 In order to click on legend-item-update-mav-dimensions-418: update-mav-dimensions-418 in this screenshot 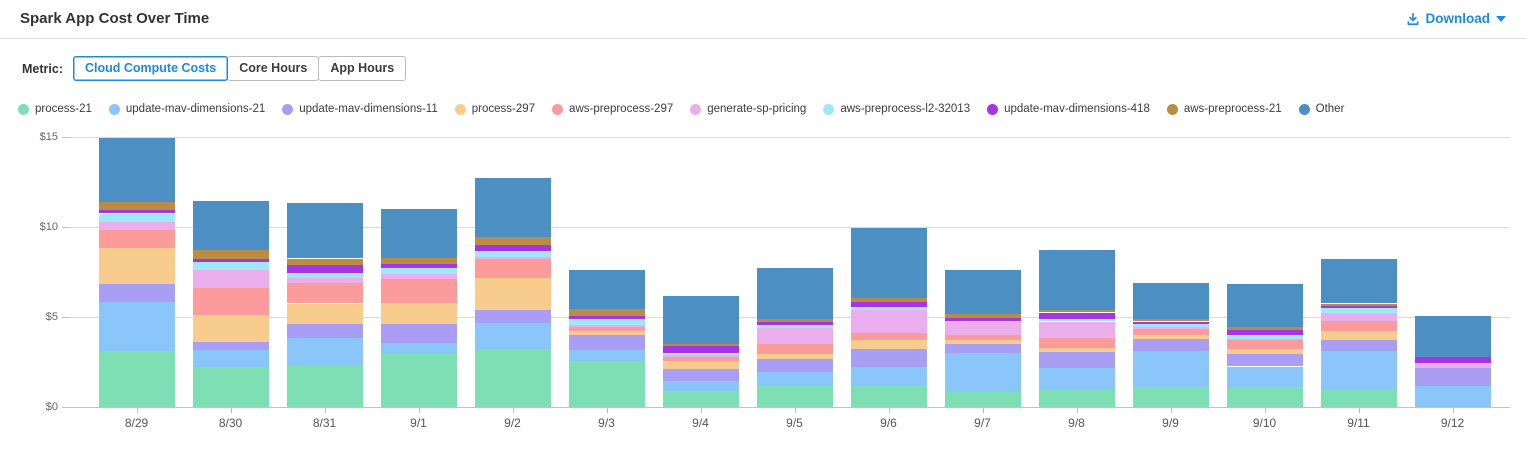, I will do `click(1068, 109)`.